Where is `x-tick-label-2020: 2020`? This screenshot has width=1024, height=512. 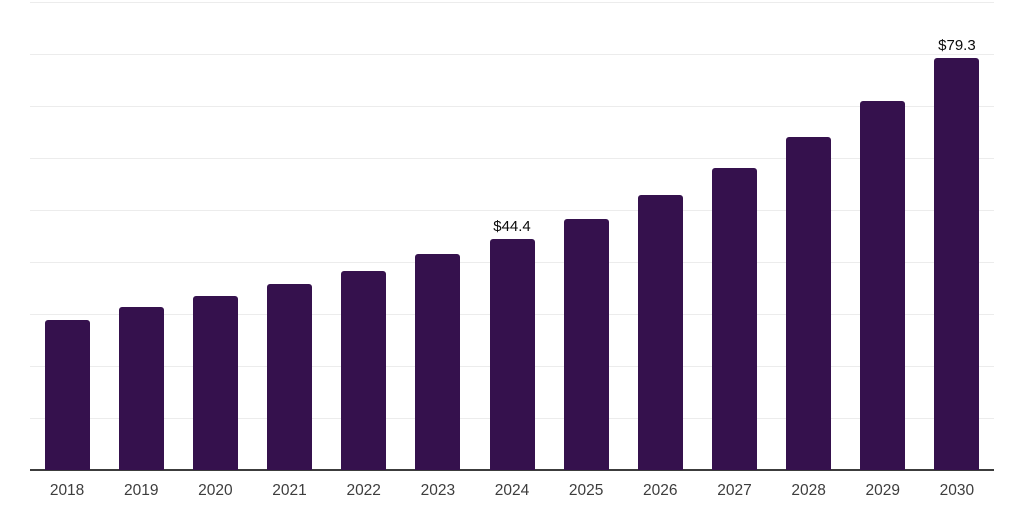 x-tick-label-2020: 2020 is located at coordinates (215, 490).